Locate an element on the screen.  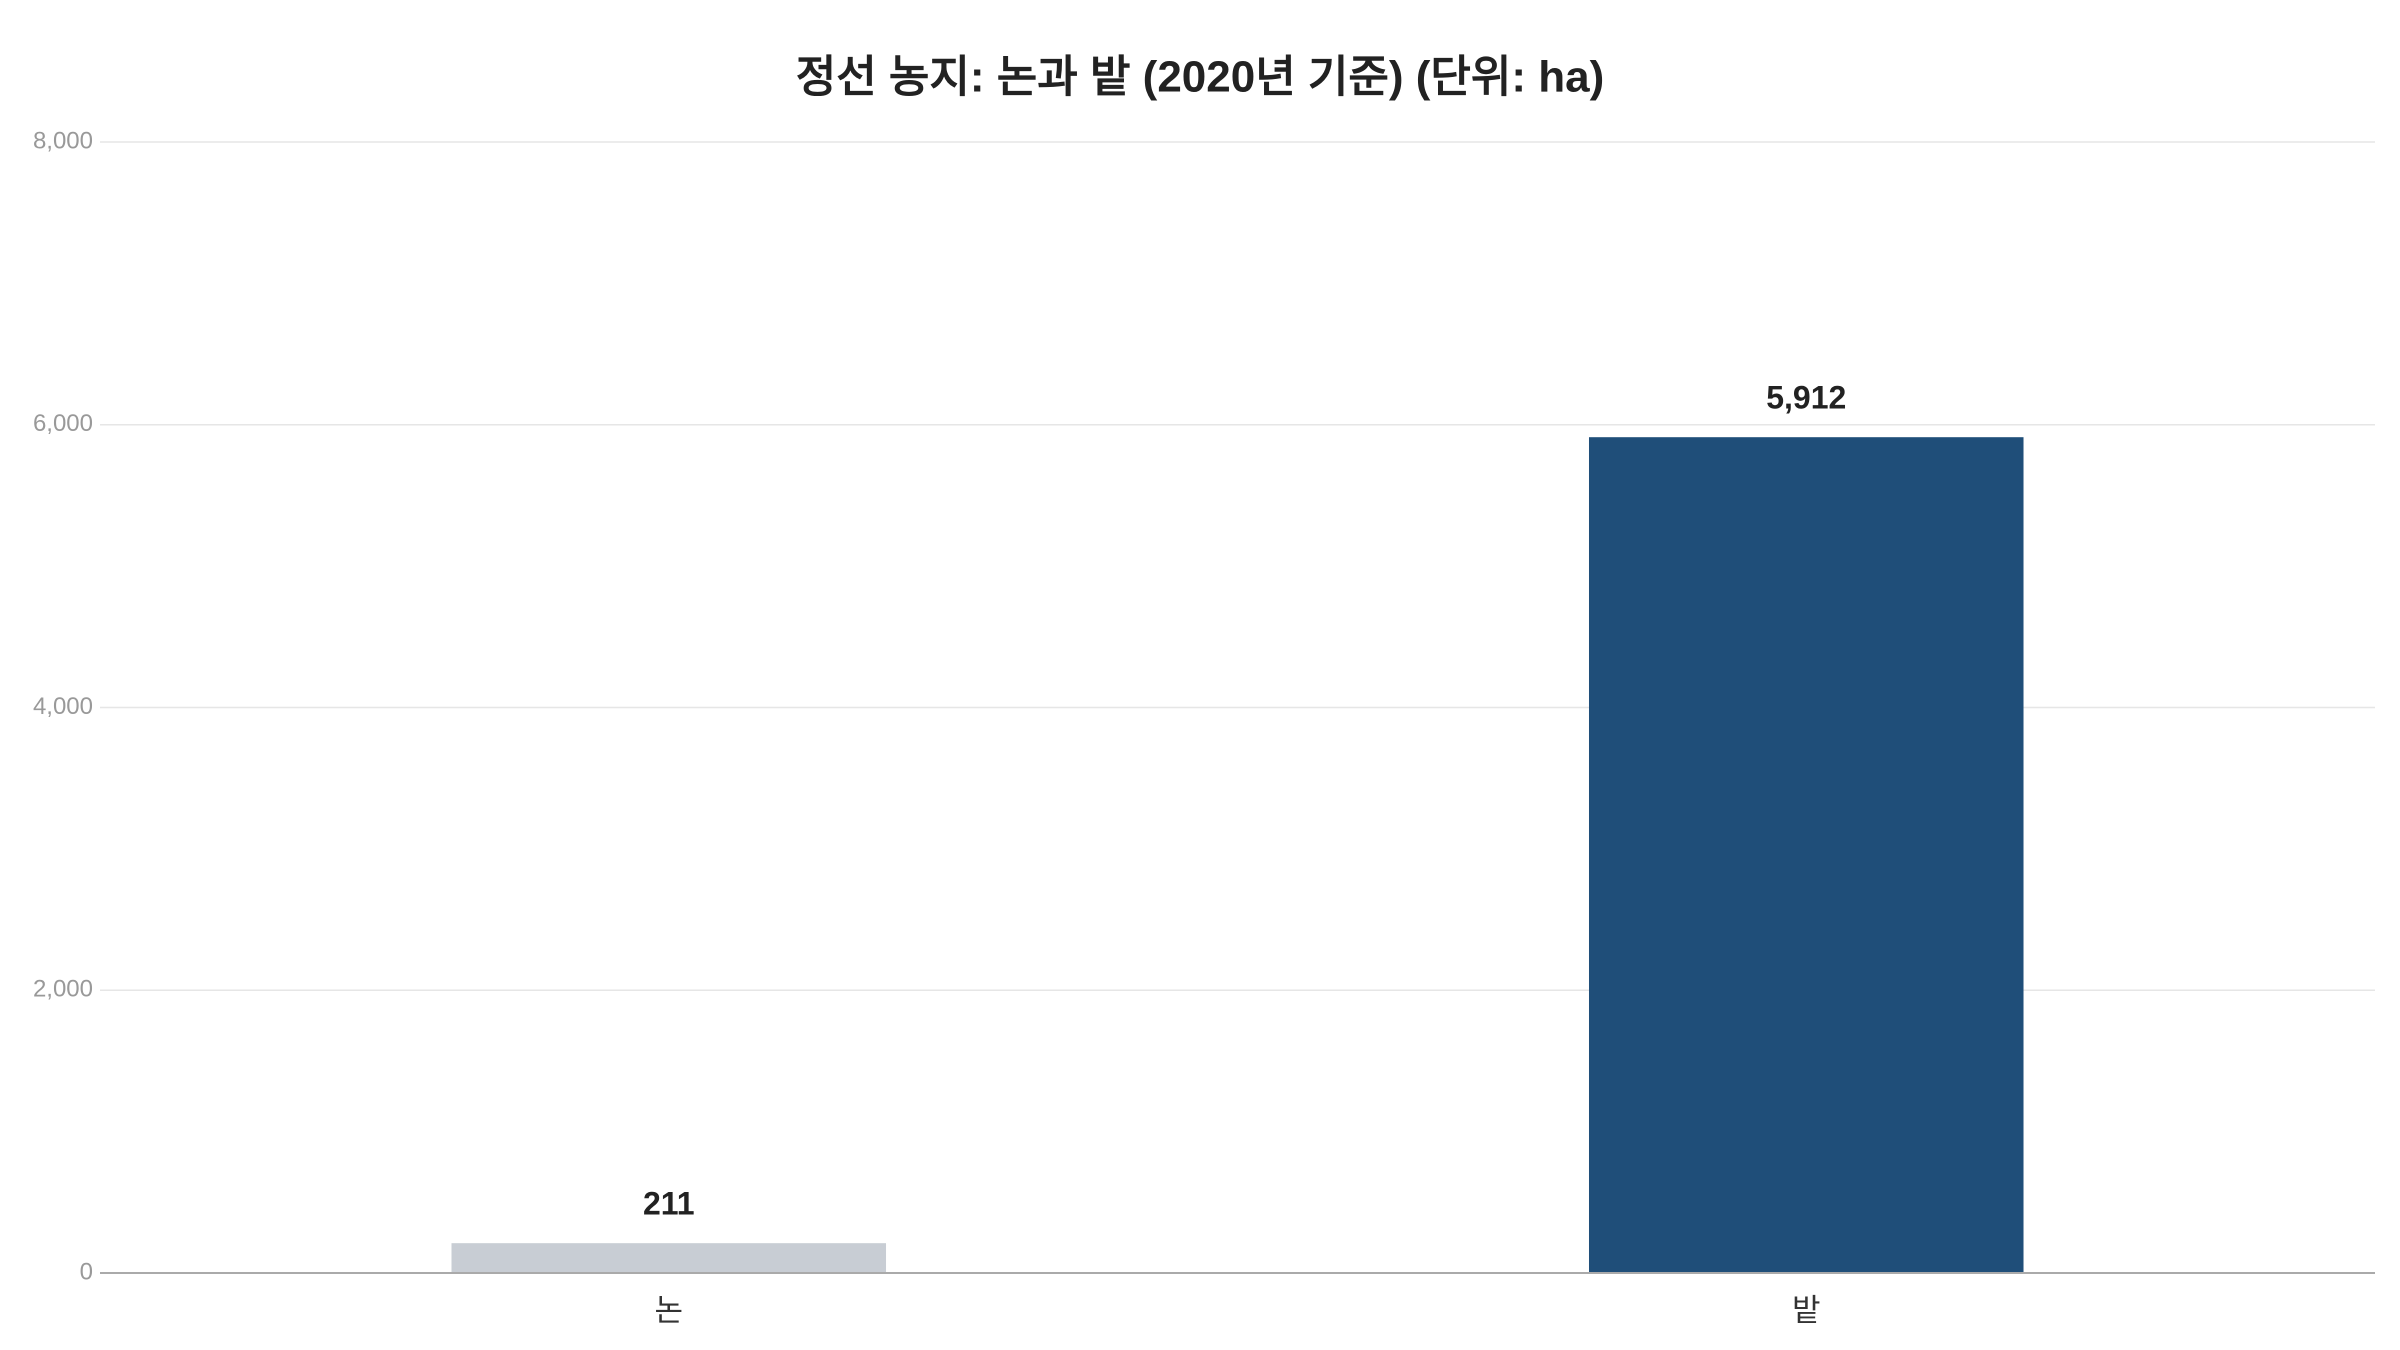
y-tick-label: 8,000 is located at coordinates (63, 140).